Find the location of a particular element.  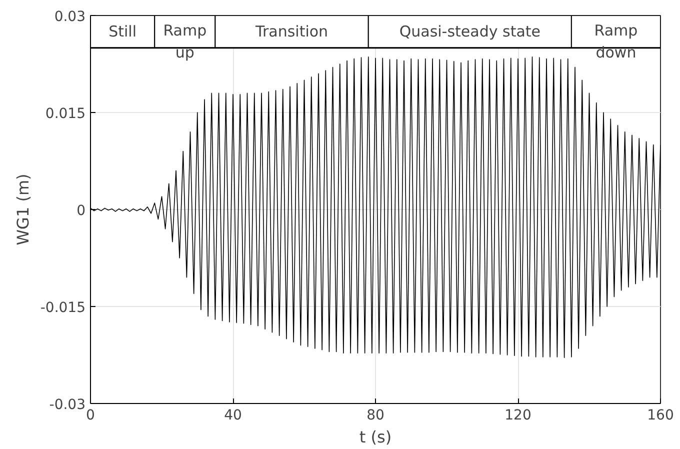

band-label: Ramp up is located at coordinates (185, 42).